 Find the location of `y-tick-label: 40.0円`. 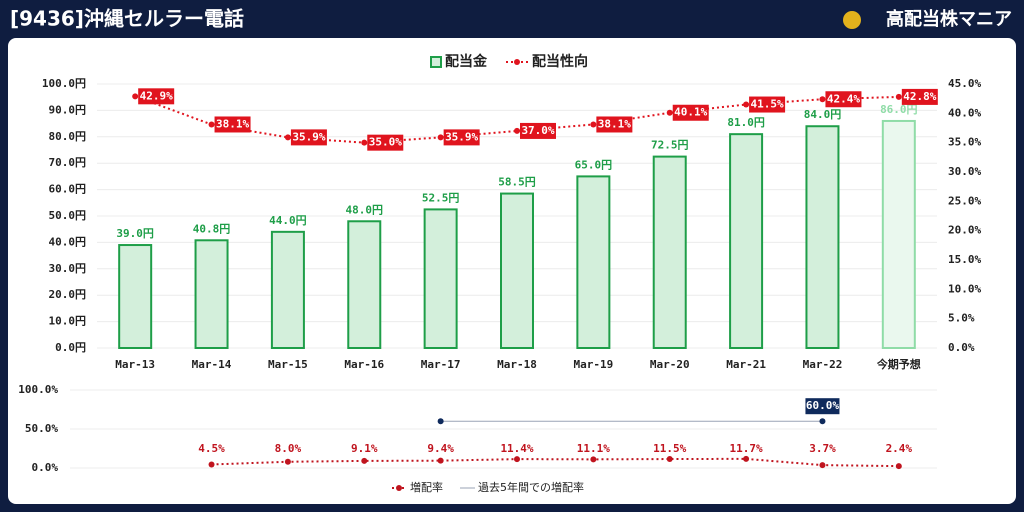

y-tick-label: 40.0円 is located at coordinates (68, 241).